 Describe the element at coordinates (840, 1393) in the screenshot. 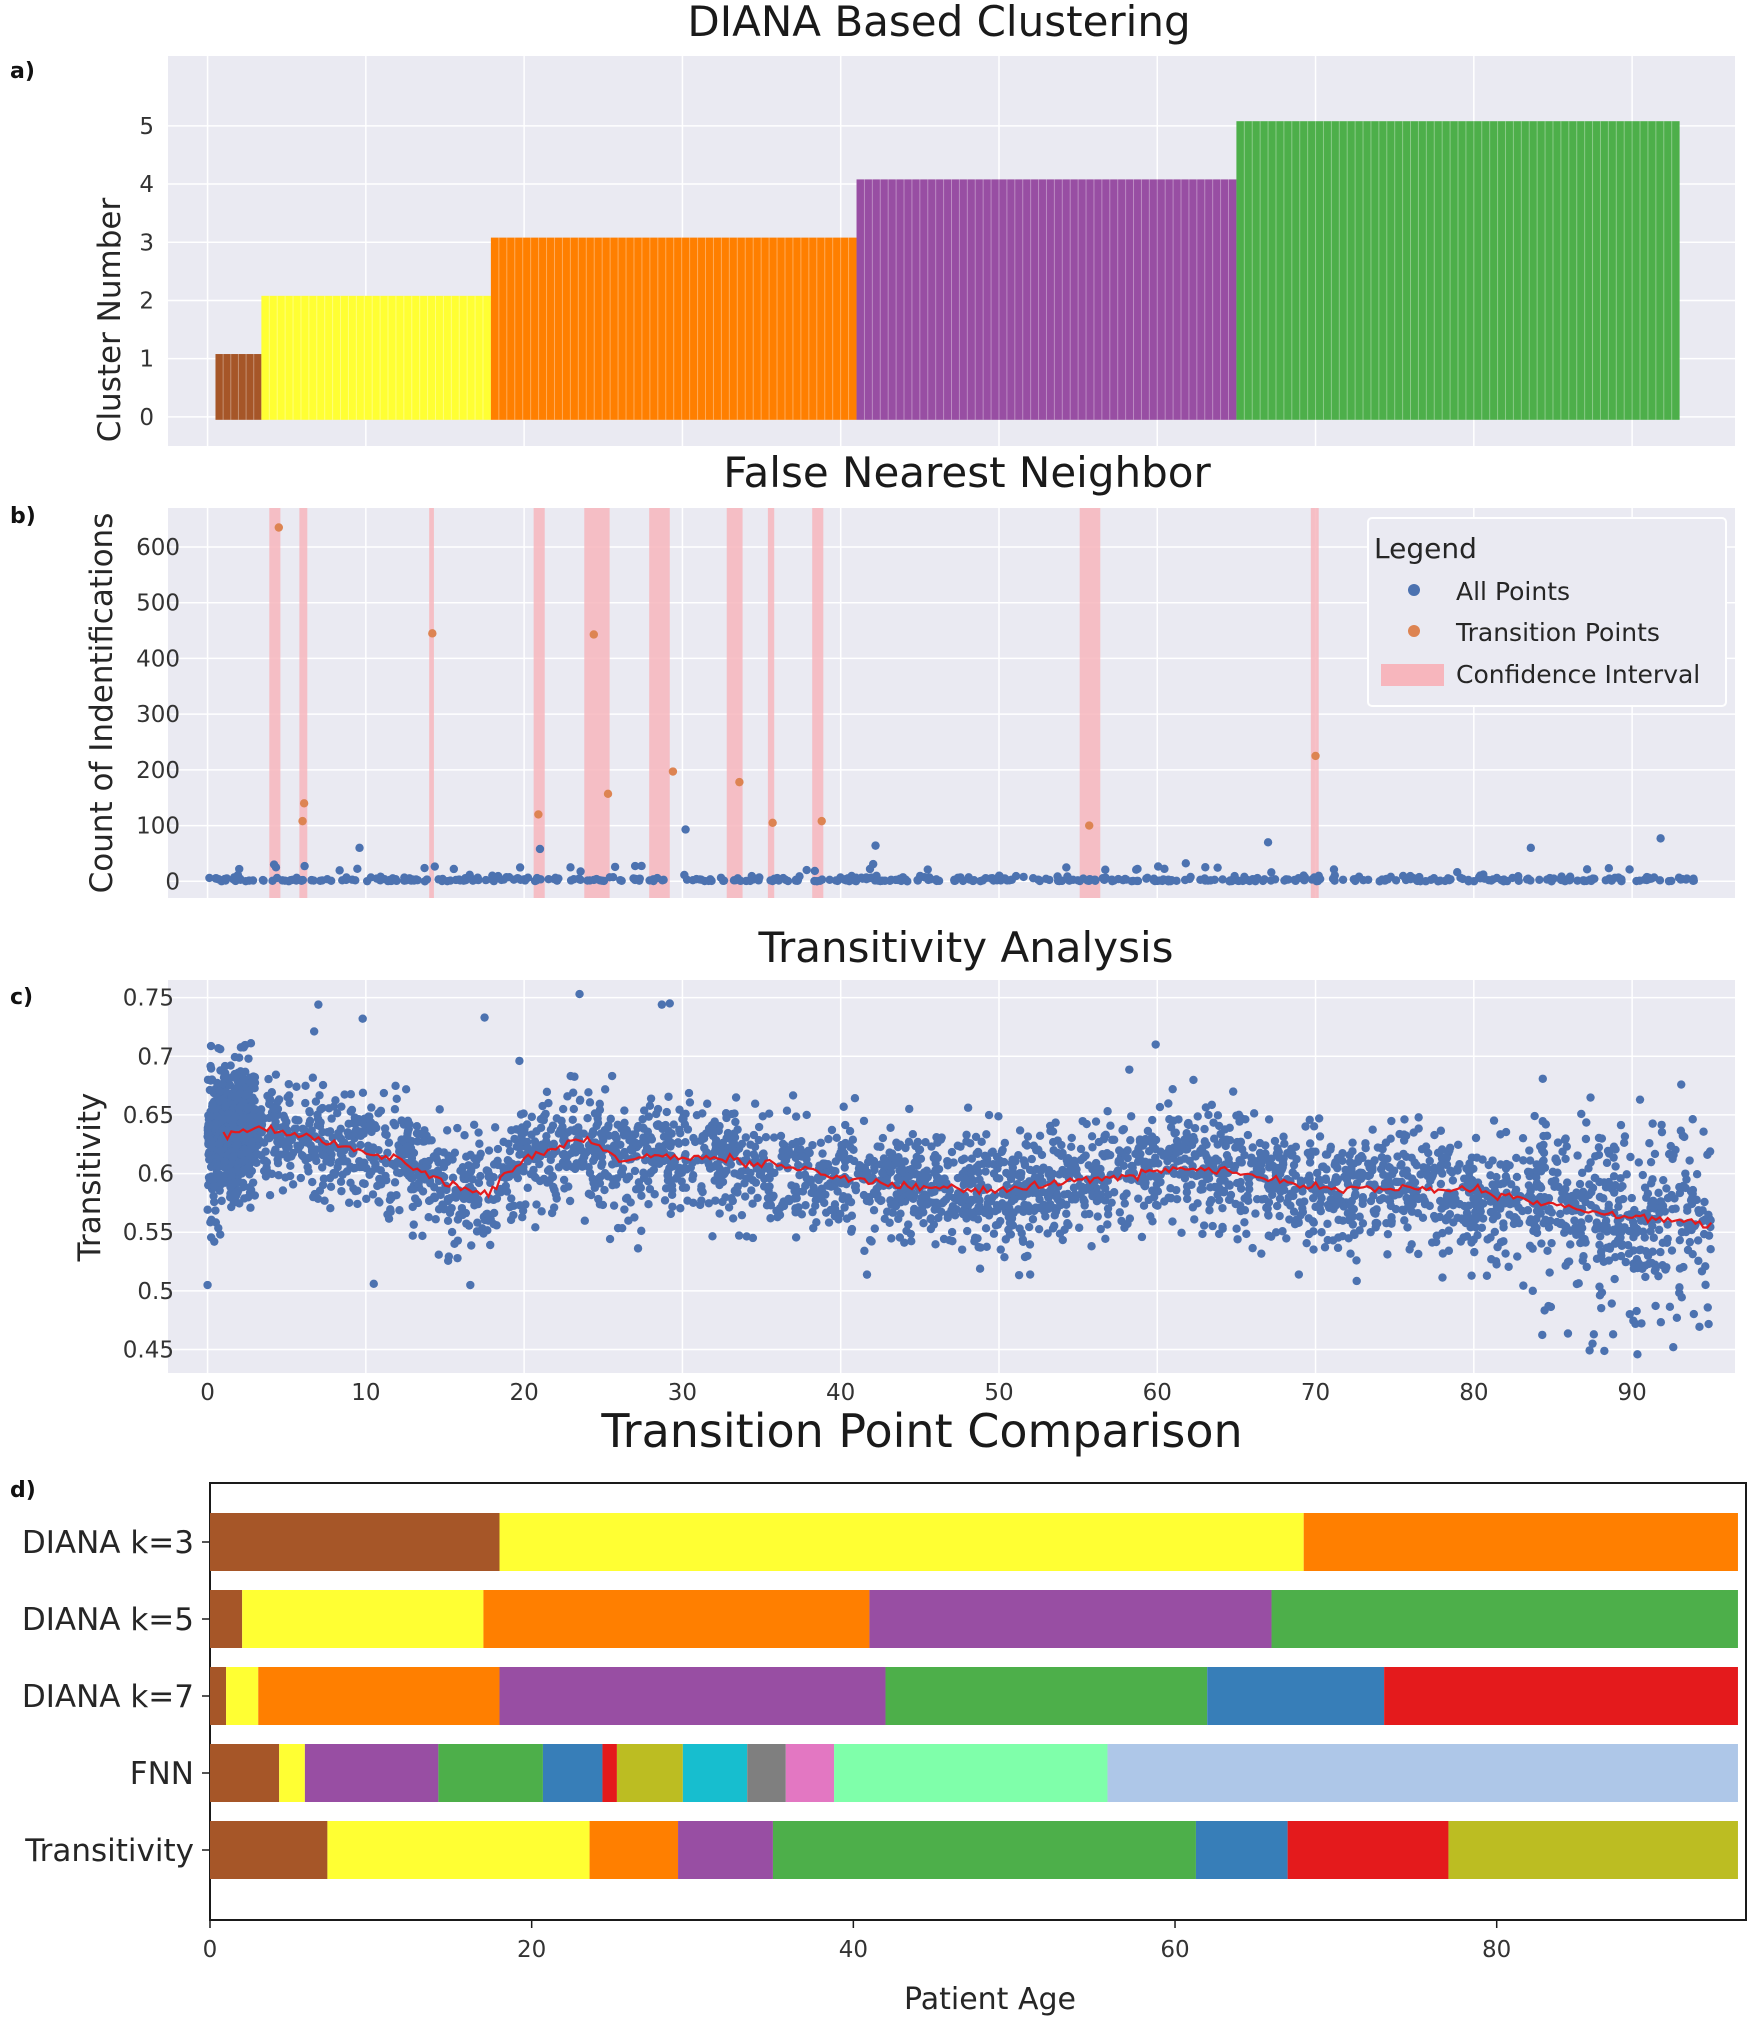

I see `x-tick-label: 40` at that location.